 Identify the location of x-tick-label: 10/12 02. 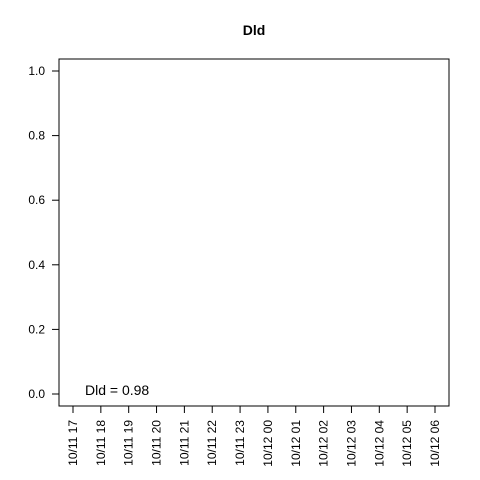
(324, 443).